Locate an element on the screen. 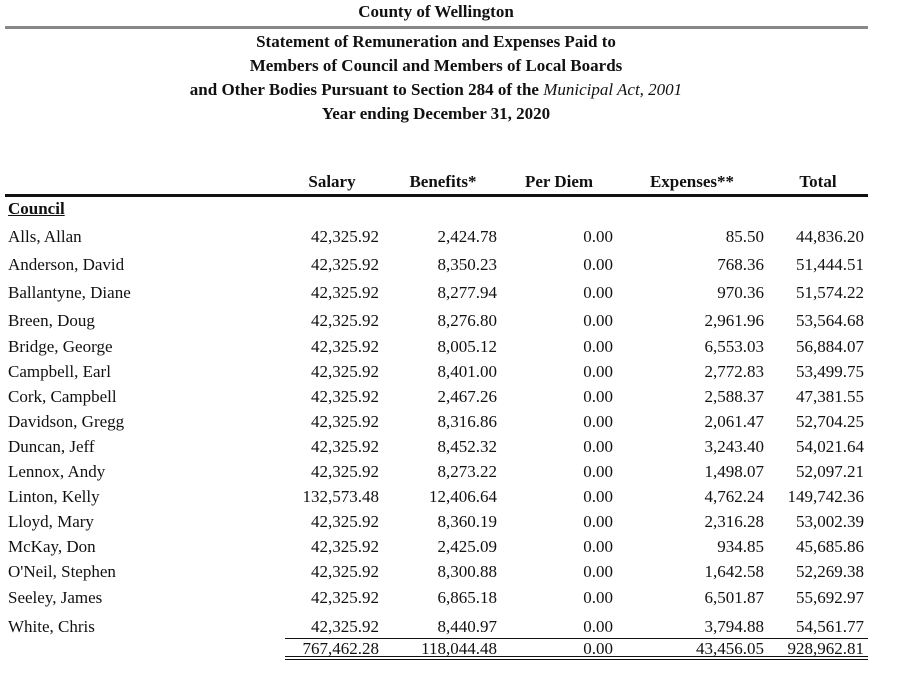 This screenshot has width=900, height=685. member-name: Bridge, George is located at coordinates (60, 346).